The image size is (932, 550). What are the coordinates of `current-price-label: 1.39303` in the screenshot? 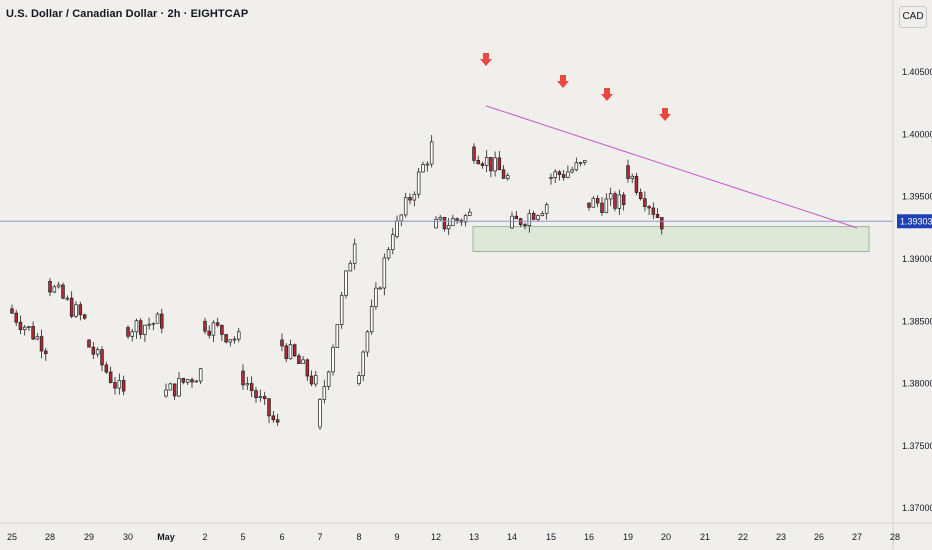 It's located at (916, 221).